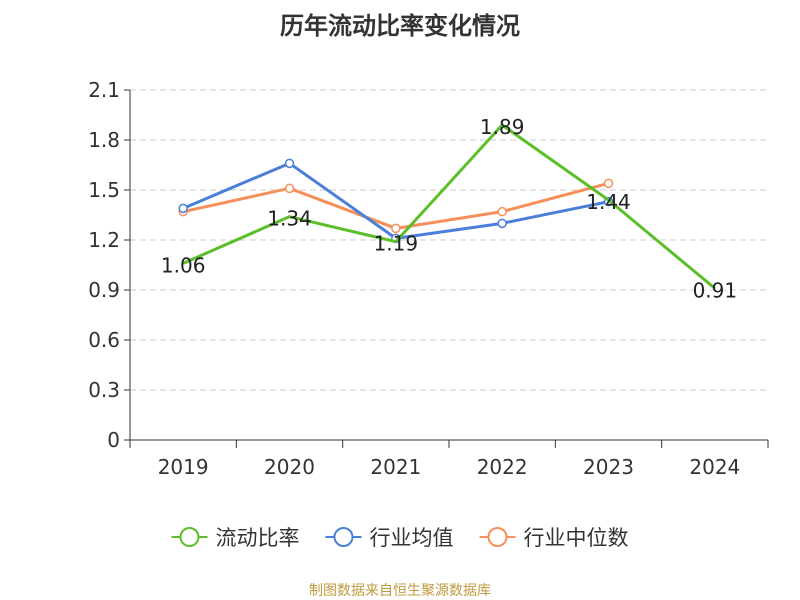 The width and height of the screenshot is (800, 600). What do you see at coordinates (113, 440) in the screenshot?
I see `y-tick-label: 0` at bounding box center [113, 440].